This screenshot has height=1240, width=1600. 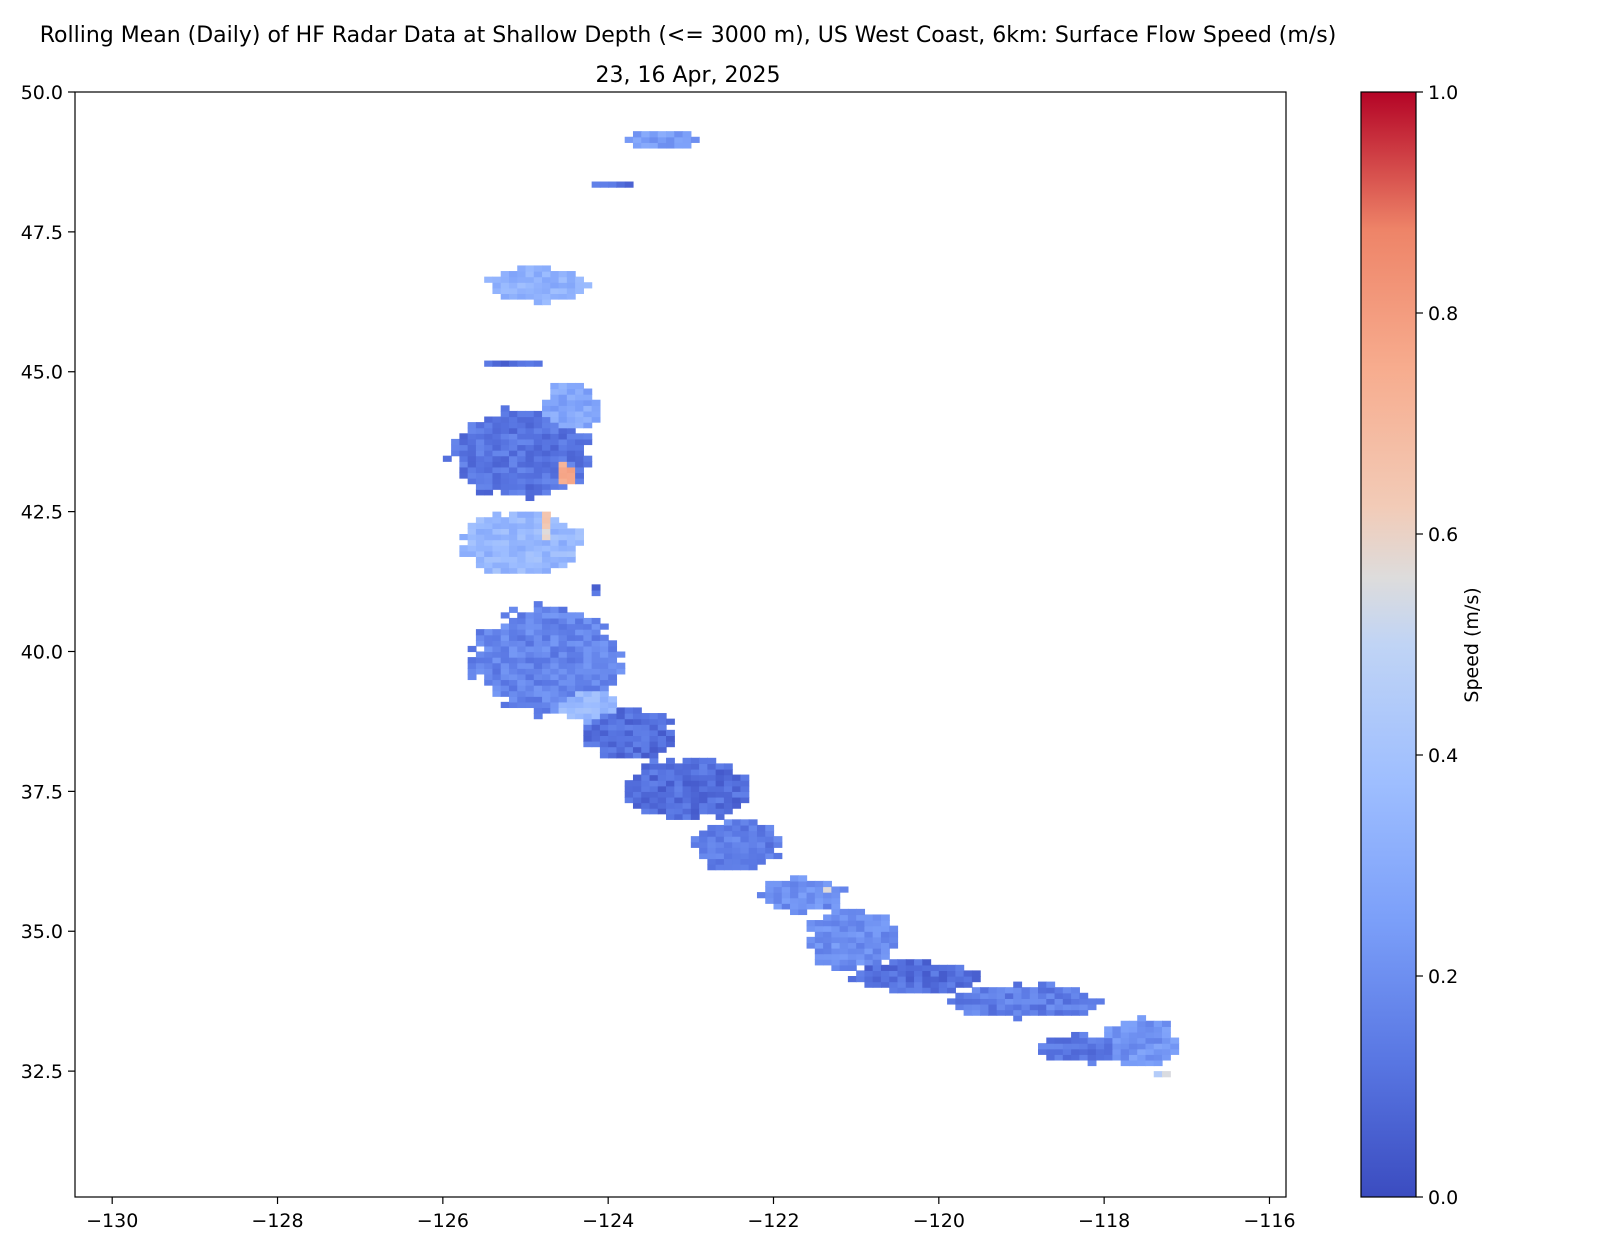 I want to click on colorbar-frame, so click(x=1388, y=644).